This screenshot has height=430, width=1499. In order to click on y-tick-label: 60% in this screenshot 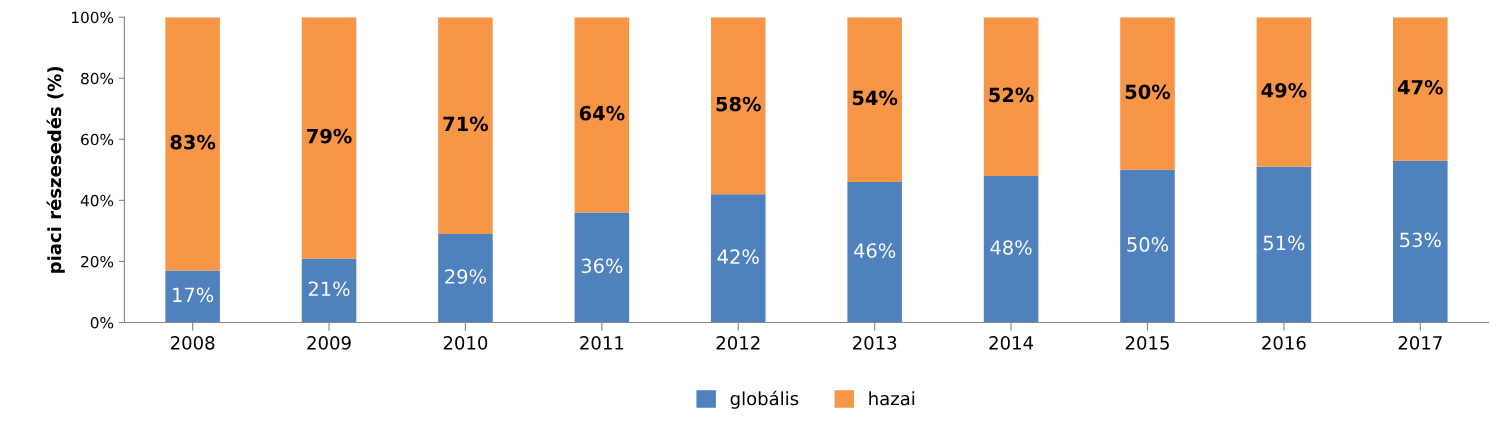, I will do `click(97, 139)`.